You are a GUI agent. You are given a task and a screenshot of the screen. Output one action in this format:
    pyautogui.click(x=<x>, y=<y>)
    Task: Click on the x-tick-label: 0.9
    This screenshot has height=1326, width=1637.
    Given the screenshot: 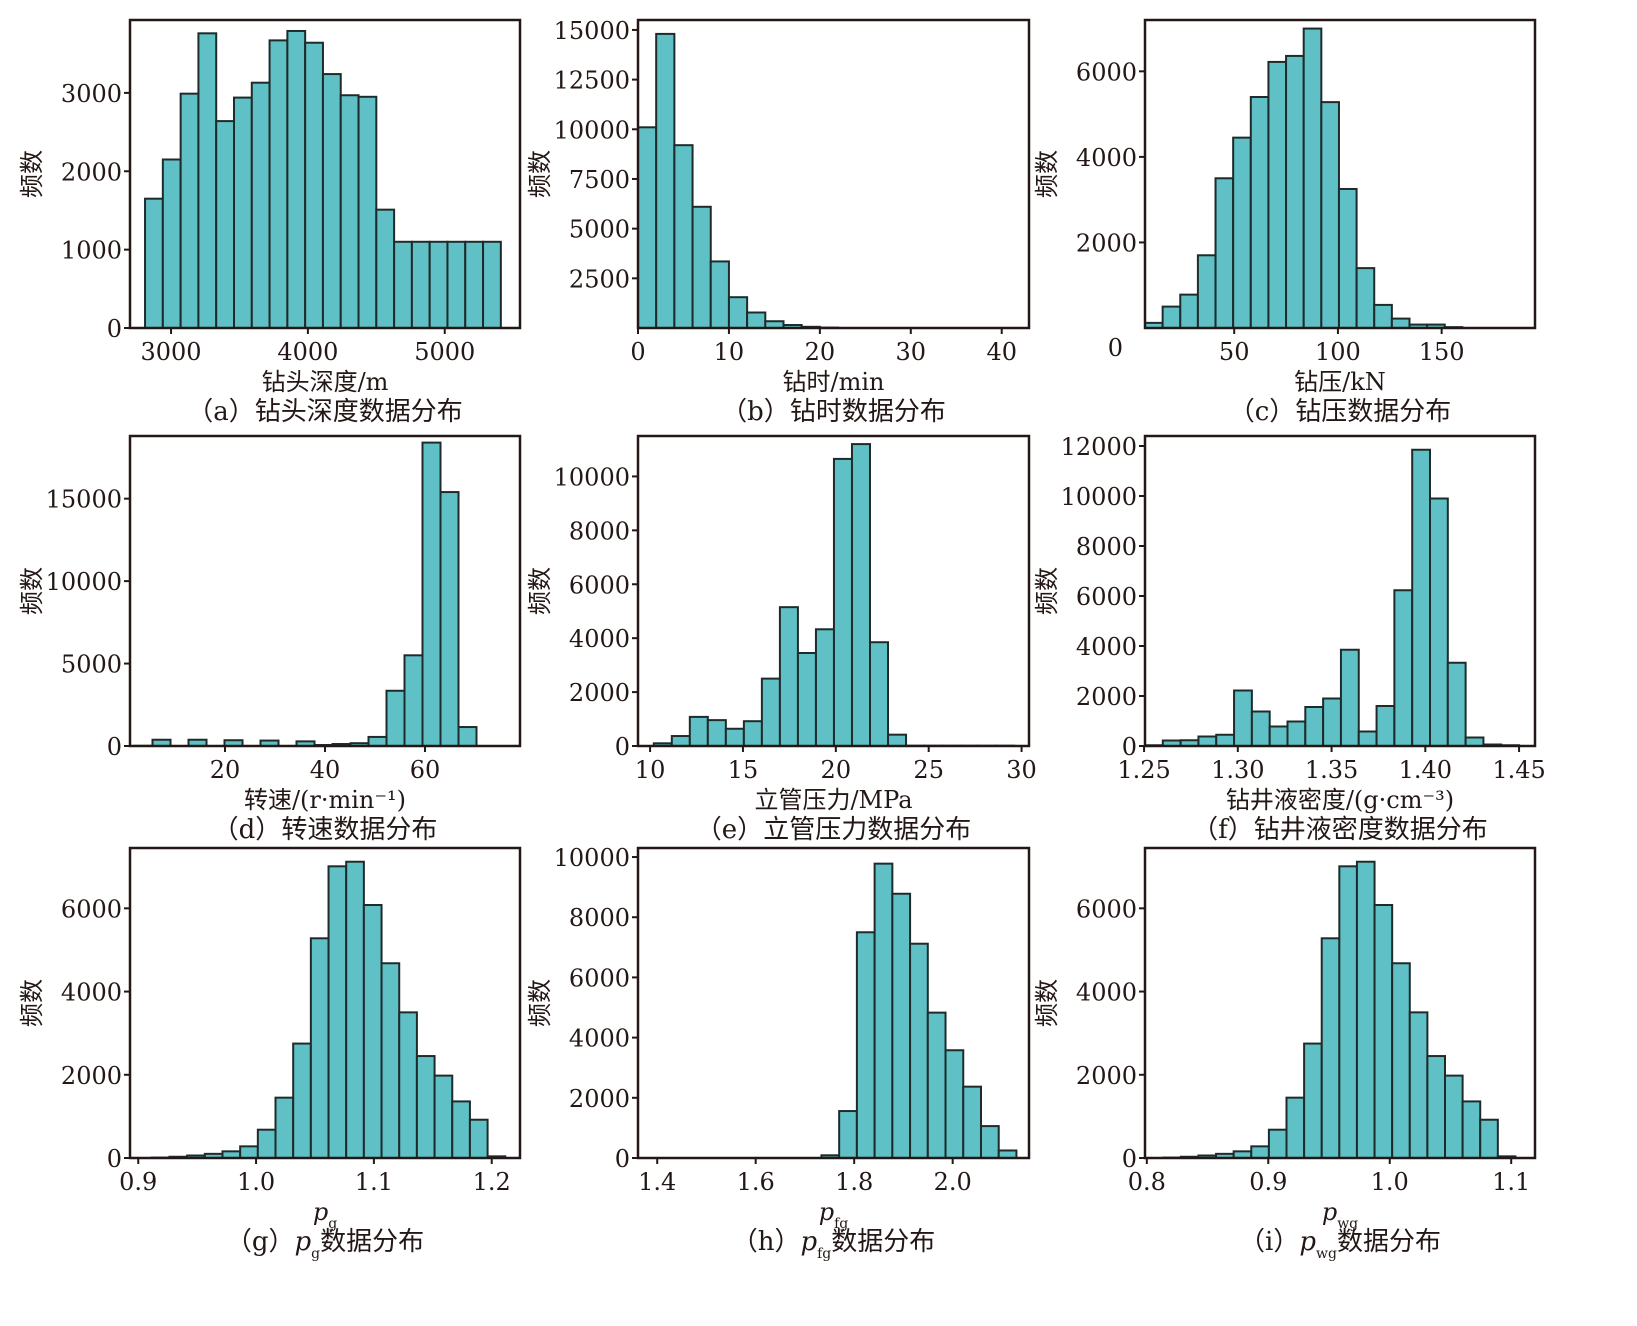 What is the action you would take?
    pyautogui.click(x=1268, y=1182)
    